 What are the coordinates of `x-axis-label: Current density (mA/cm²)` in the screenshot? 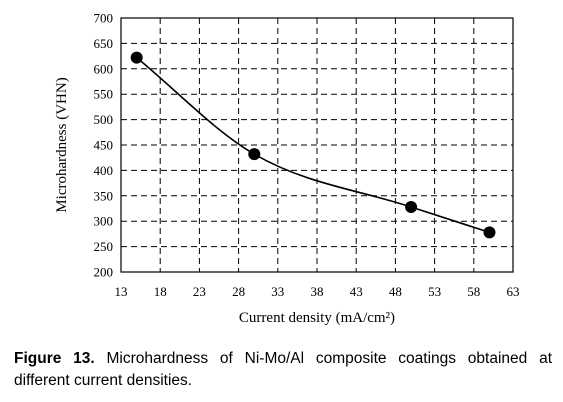 It's located at (317, 318).